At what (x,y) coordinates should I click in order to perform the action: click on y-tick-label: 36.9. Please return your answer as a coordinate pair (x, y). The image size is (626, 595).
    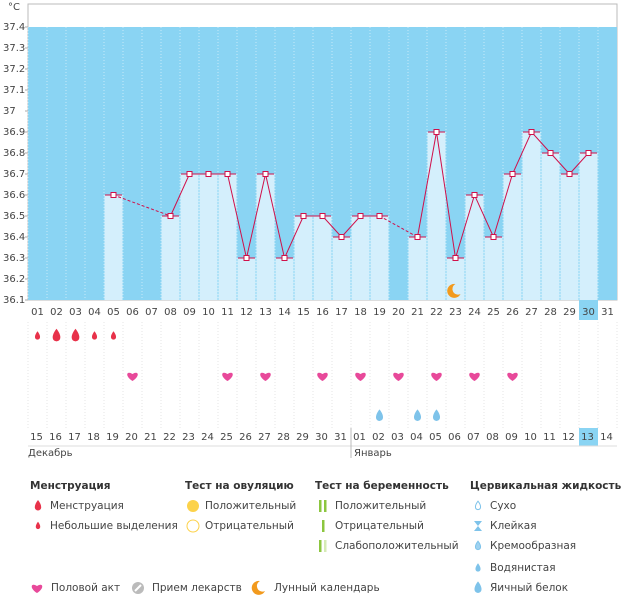
    Looking at the image, I should click on (14, 132).